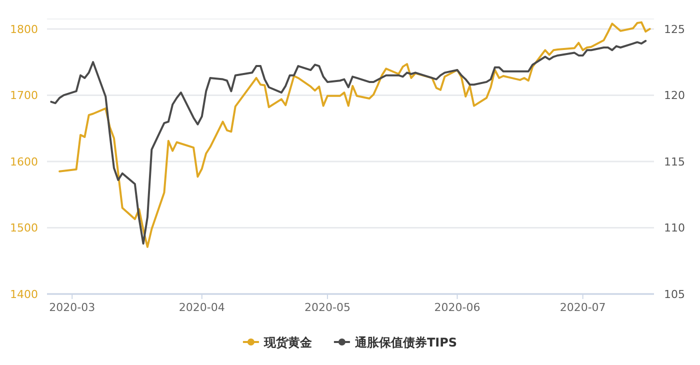  I want to click on y-tick-label: 1700, so click(24, 95).